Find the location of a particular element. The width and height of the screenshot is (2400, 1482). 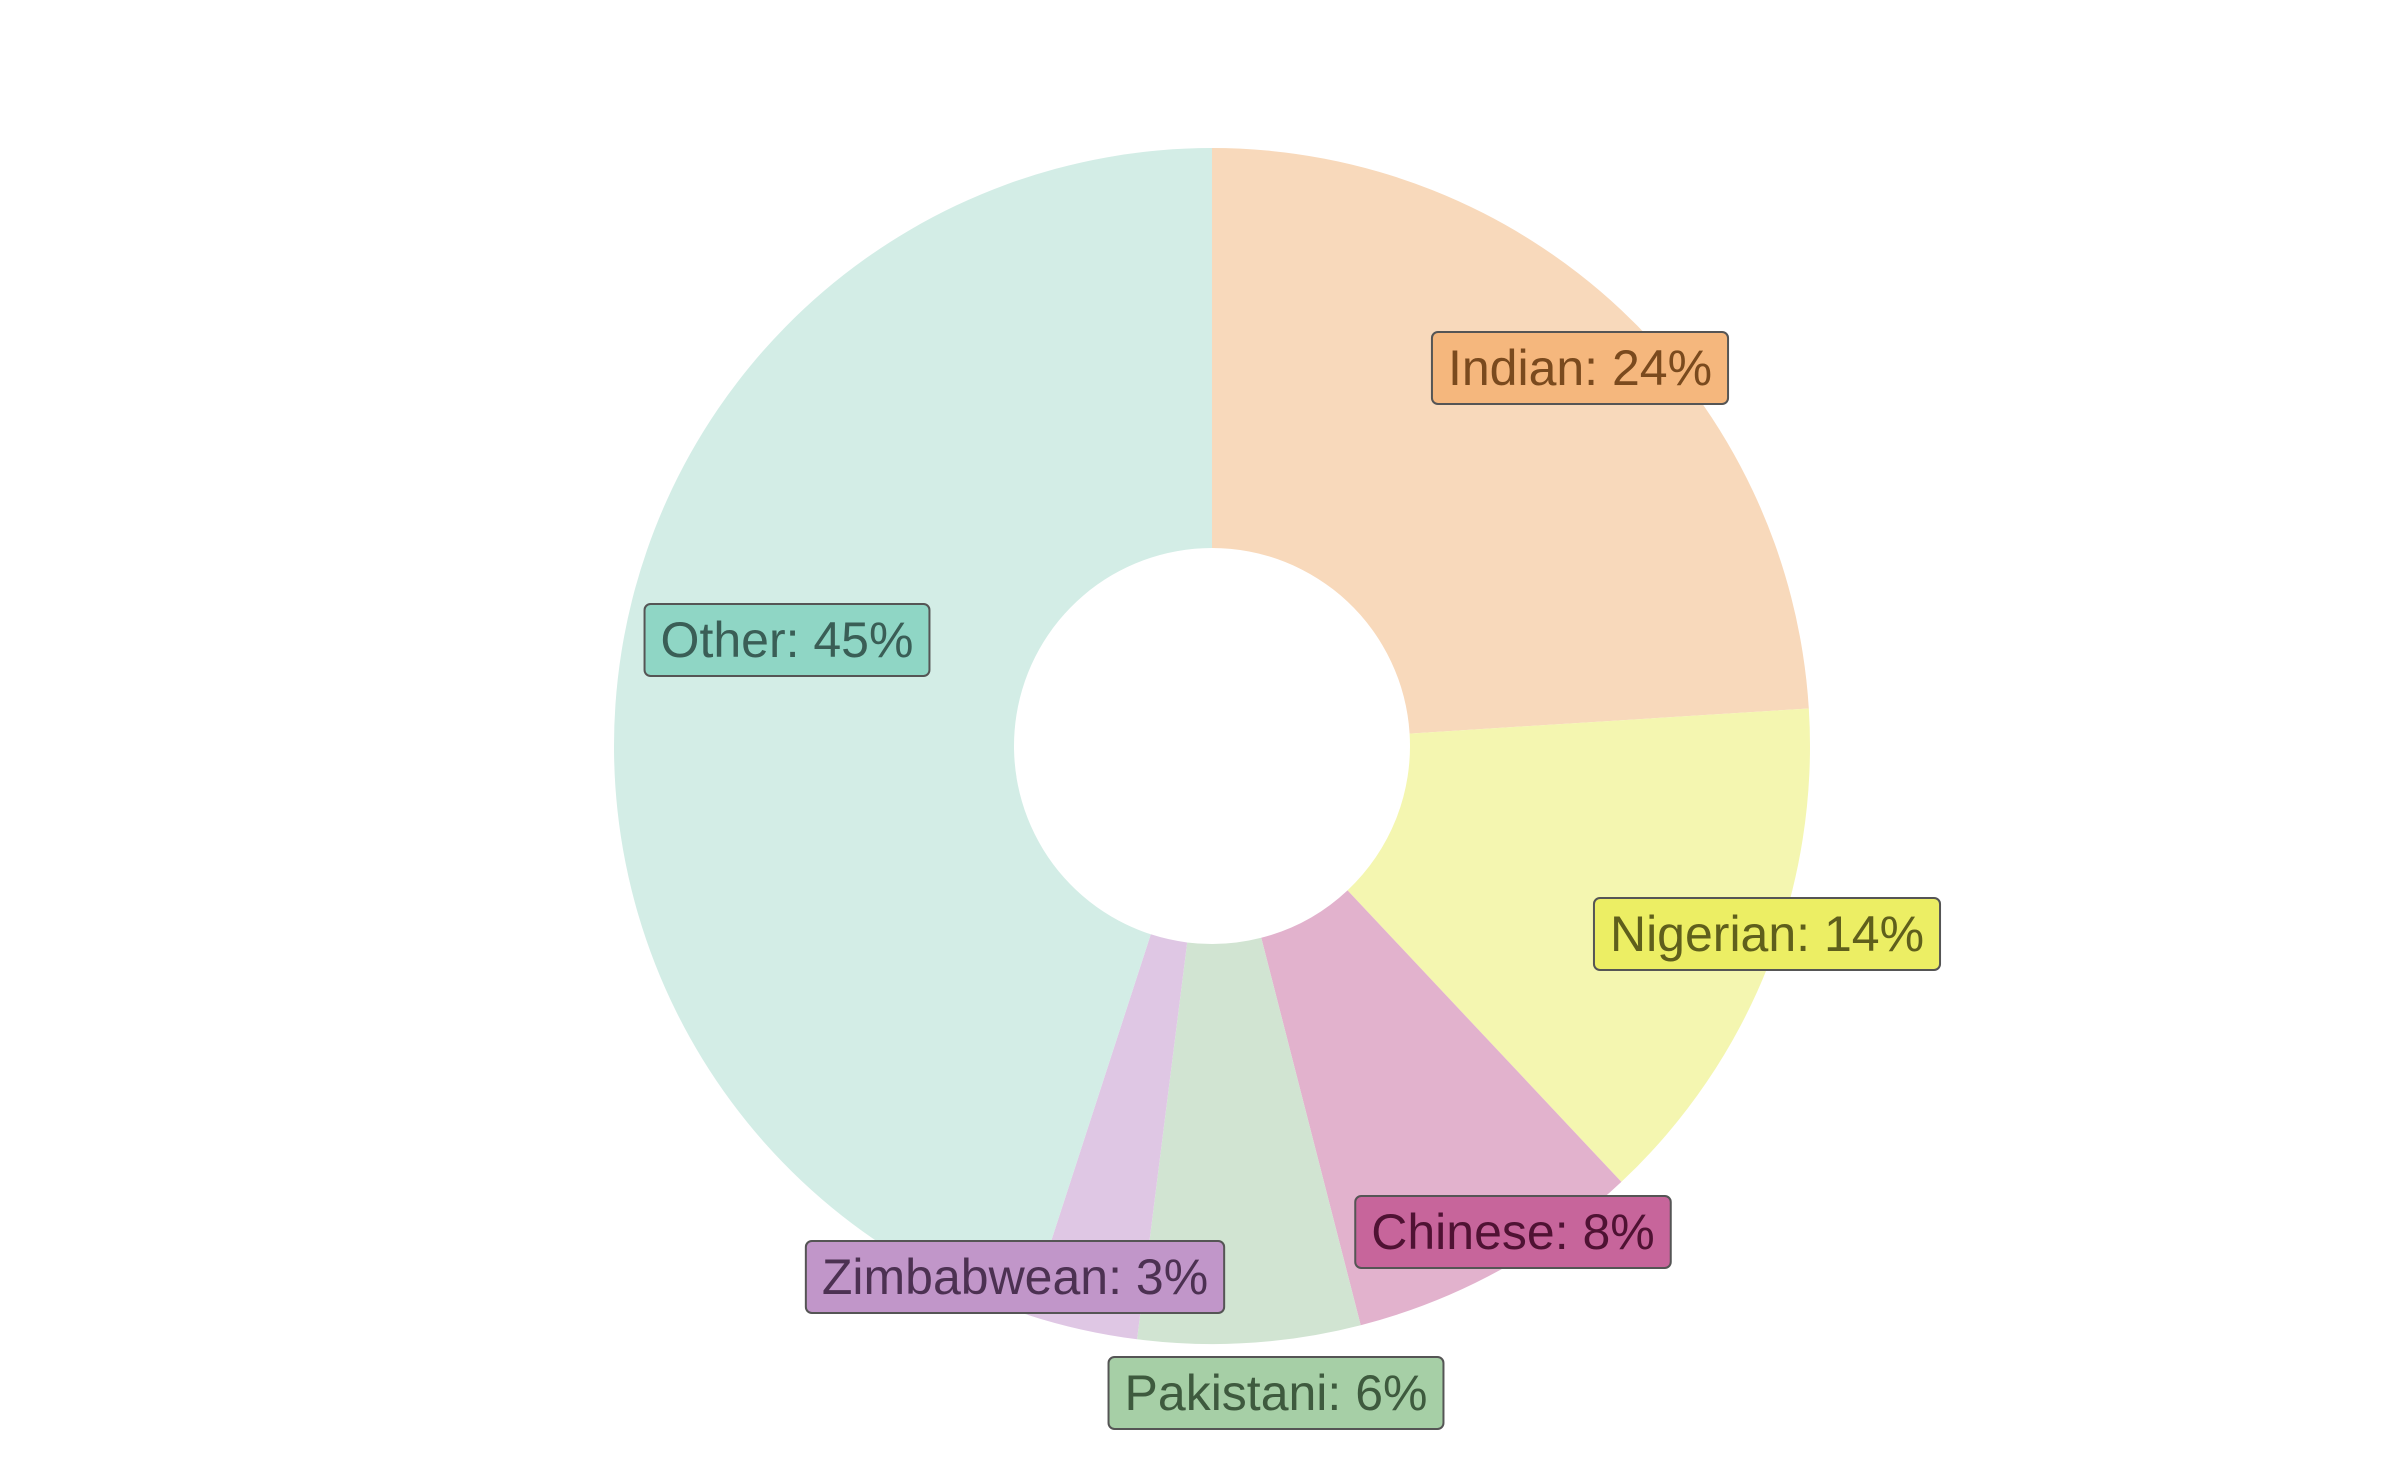

label-other: Other: 45% is located at coordinates (787, 640).